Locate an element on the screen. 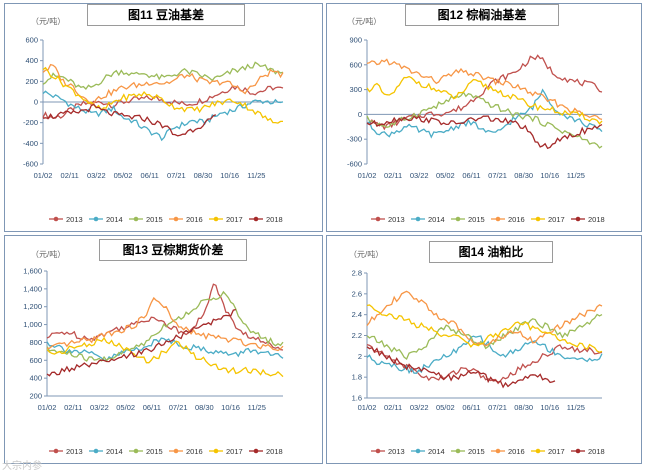 The image size is (652, 474). y-tick-label: -200 is located at coordinates (30, 122).